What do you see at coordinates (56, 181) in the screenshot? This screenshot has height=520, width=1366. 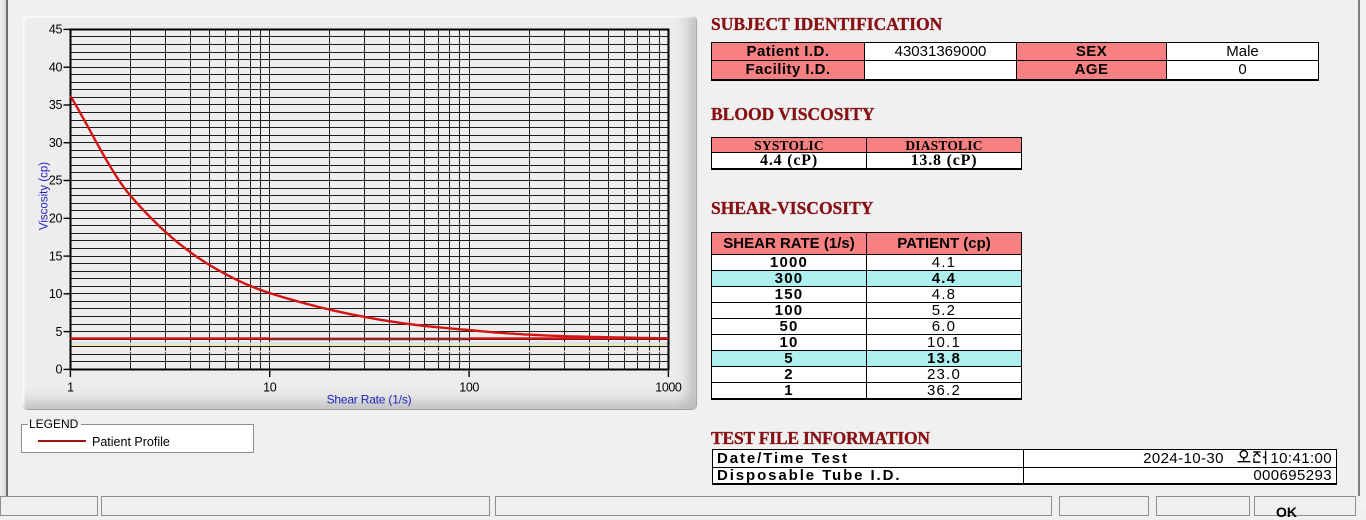 I see `svg-text: 25` at bounding box center [56, 181].